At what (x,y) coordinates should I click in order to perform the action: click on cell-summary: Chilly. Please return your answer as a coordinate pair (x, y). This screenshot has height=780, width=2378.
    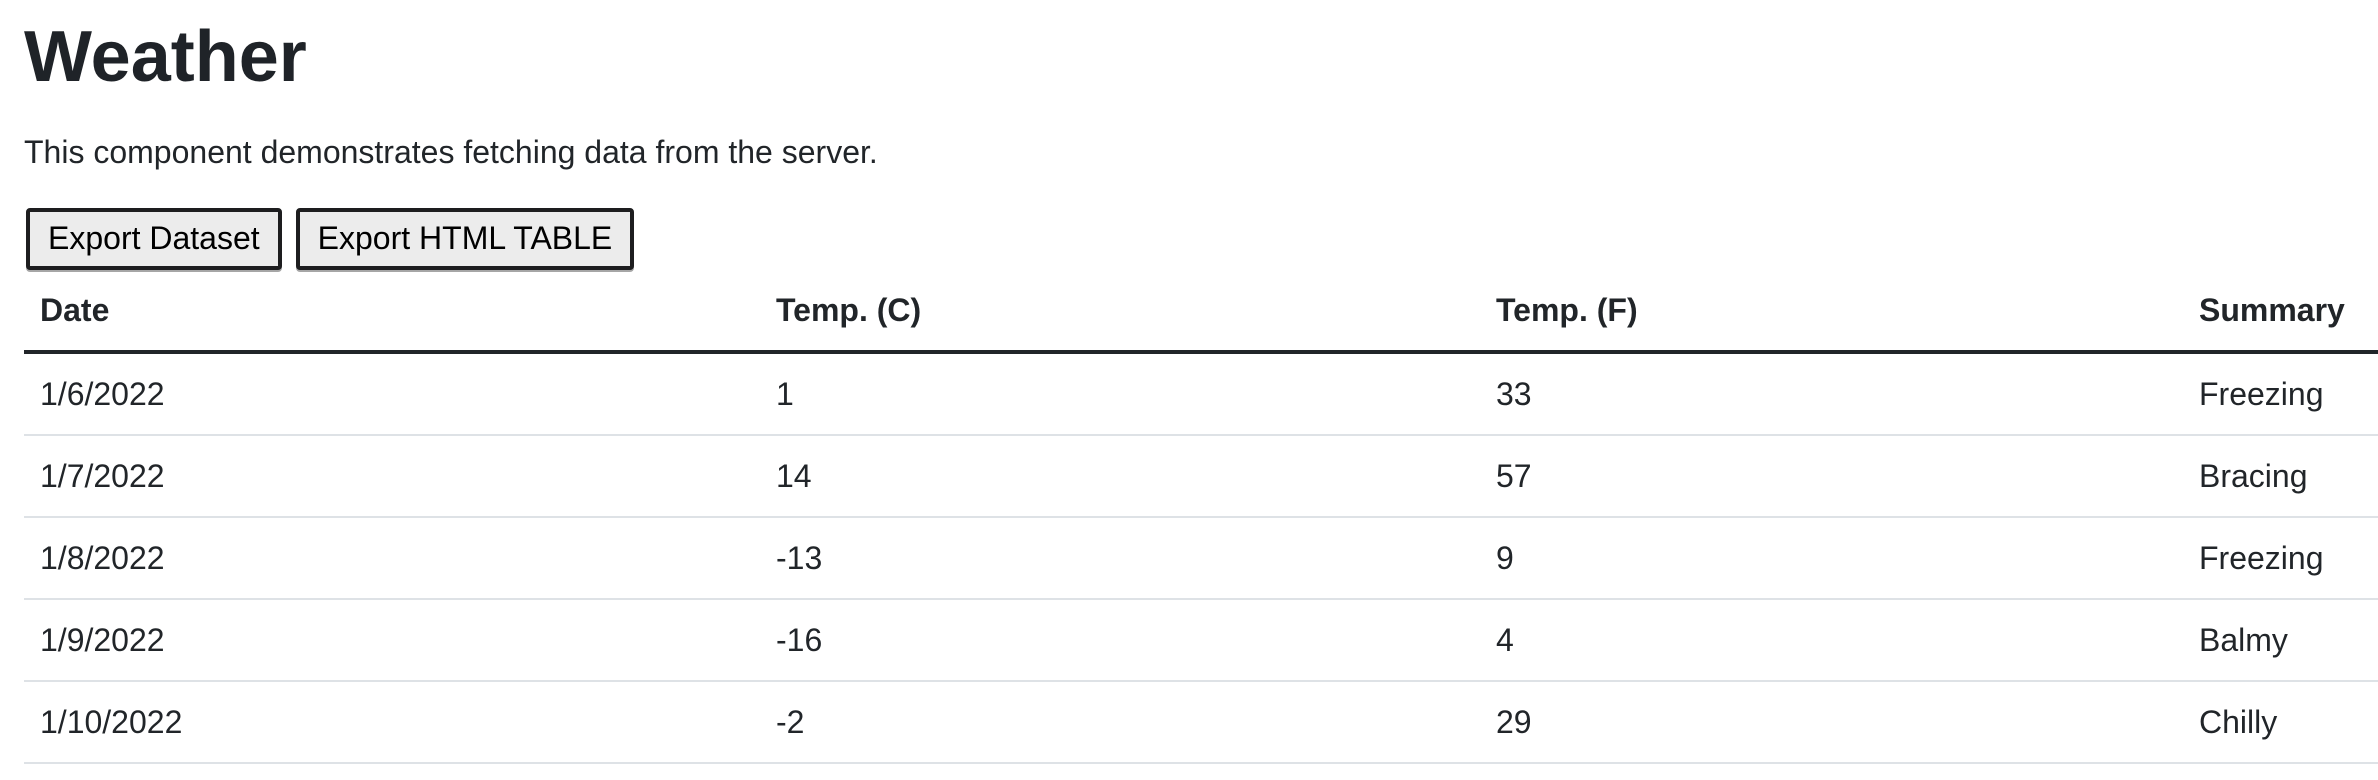
    Looking at the image, I should click on (2280, 723).